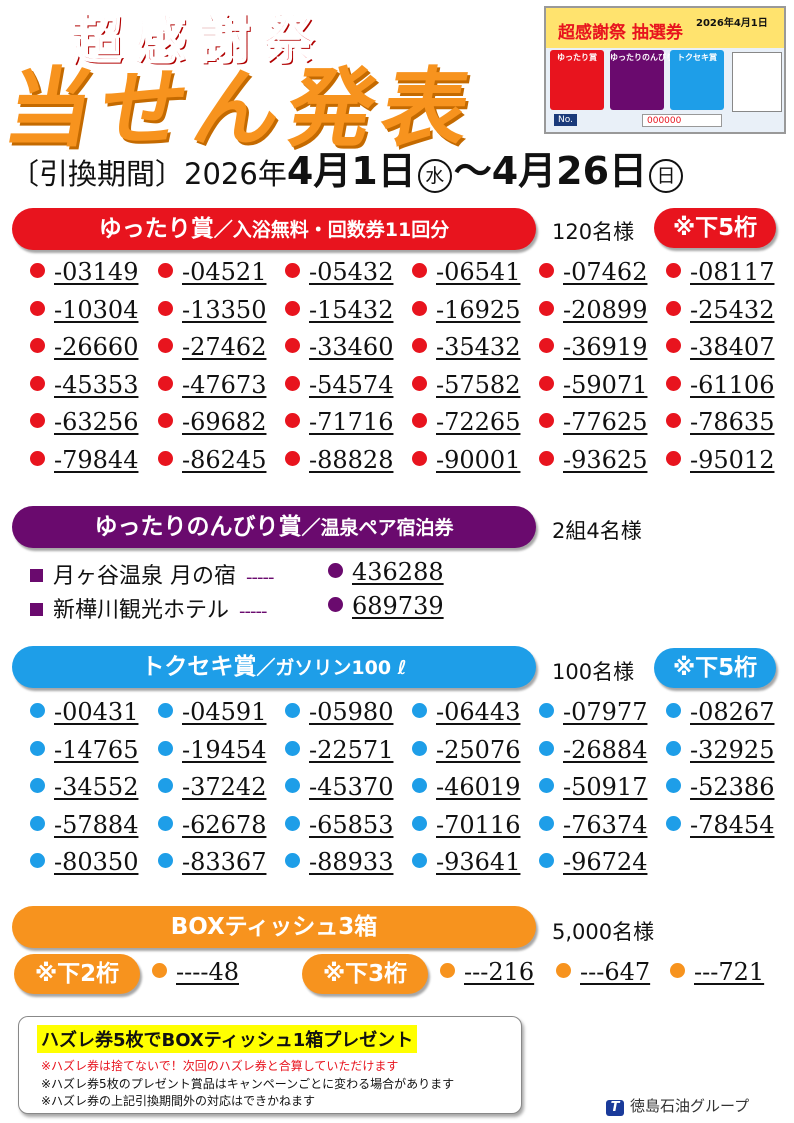 This screenshot has width=794, height=1123. What do you see at coordinates (569, 171) in the screenshot?
I see `period-end: 4月26日` at bounding box center [569, 171].